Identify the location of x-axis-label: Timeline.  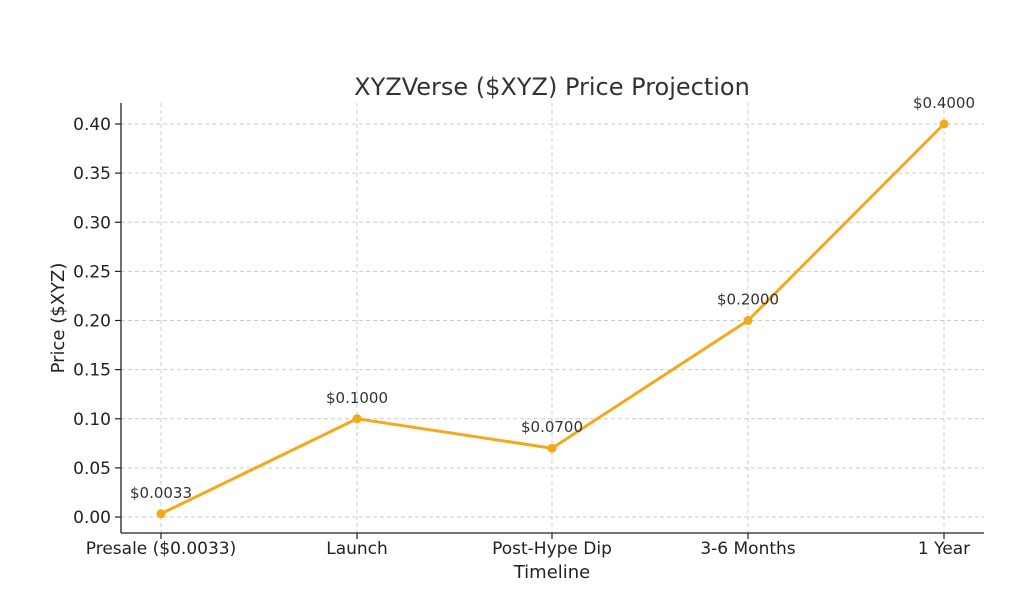
(552, 572).